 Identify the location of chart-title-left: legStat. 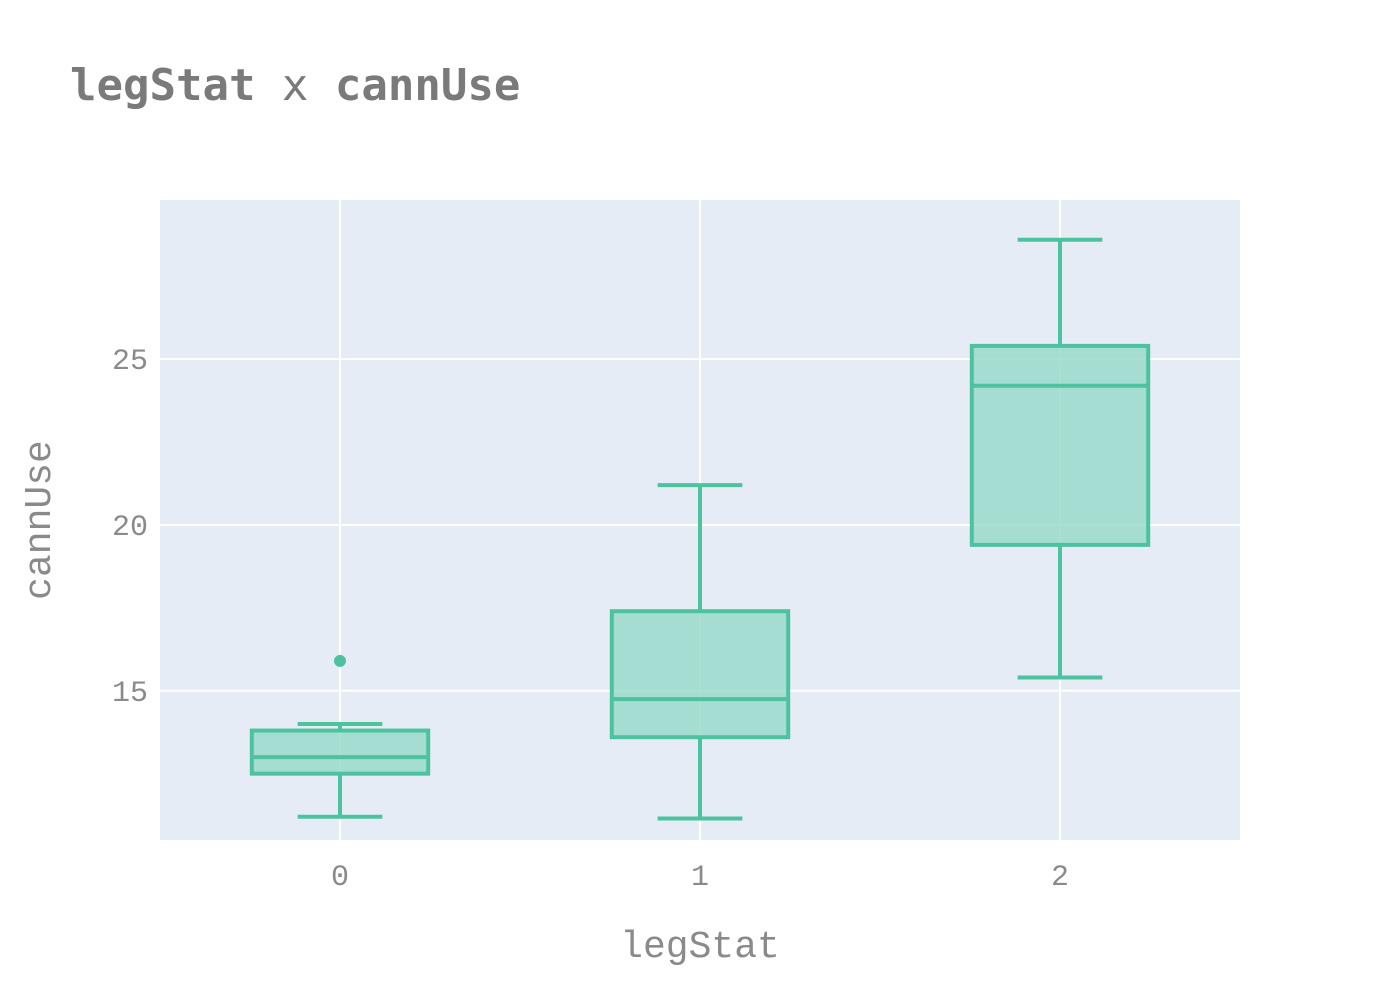
(162, 85).